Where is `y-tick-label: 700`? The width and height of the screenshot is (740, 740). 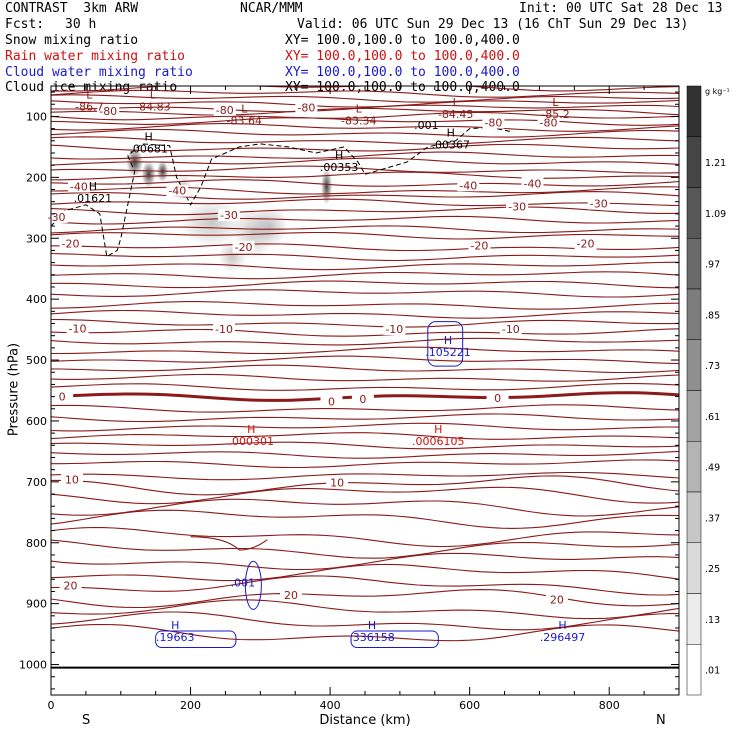 y-tick-label: 700 is located at coordinates (36, 482).